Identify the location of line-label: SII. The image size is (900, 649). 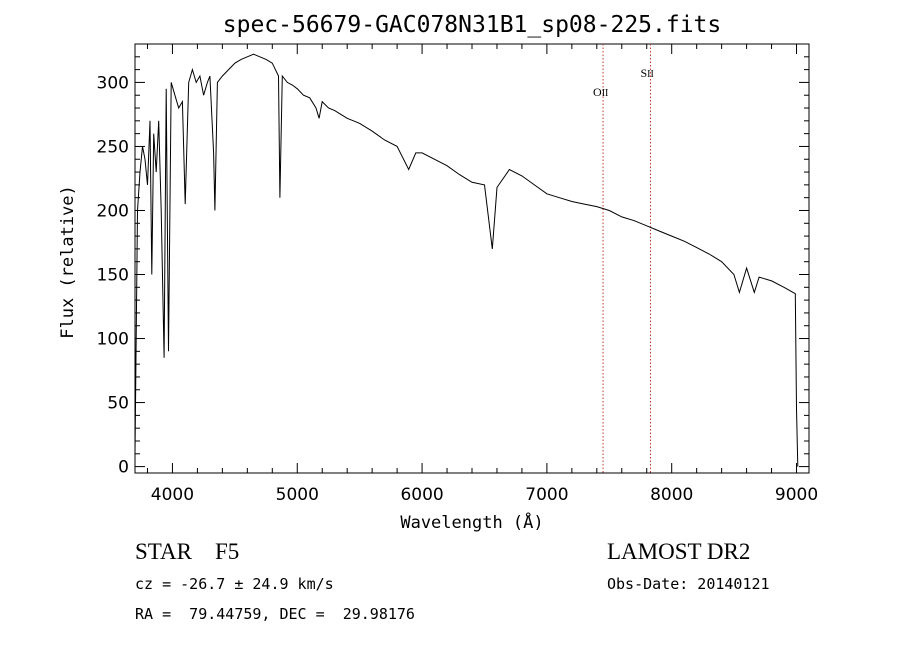
(646, 73).